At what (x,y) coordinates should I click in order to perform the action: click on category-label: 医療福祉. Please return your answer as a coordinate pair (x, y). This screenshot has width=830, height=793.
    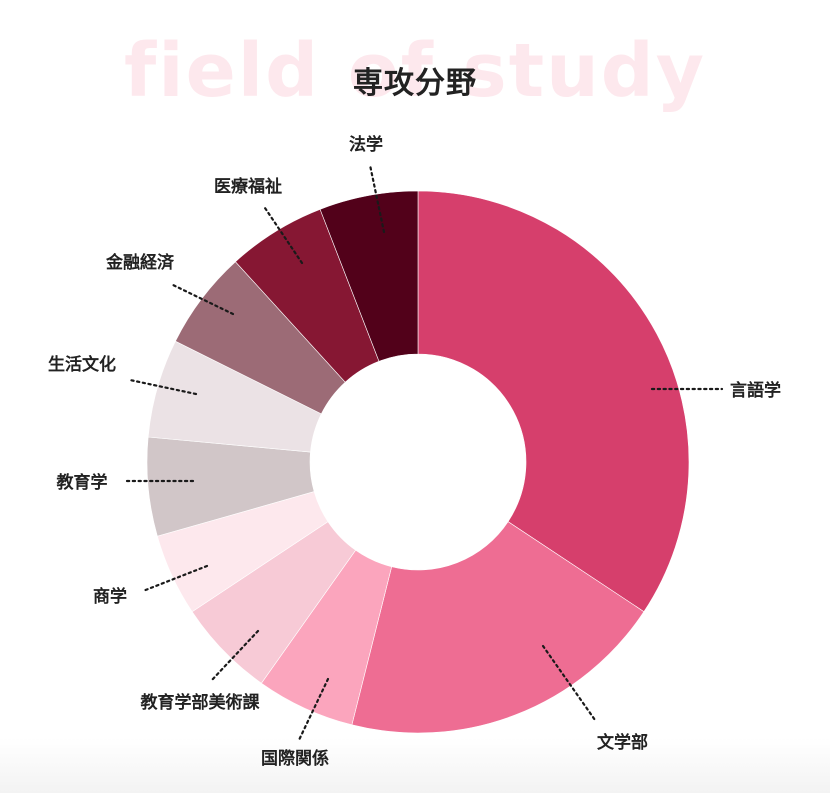
    Looking at the image, I should click on (248, 186).